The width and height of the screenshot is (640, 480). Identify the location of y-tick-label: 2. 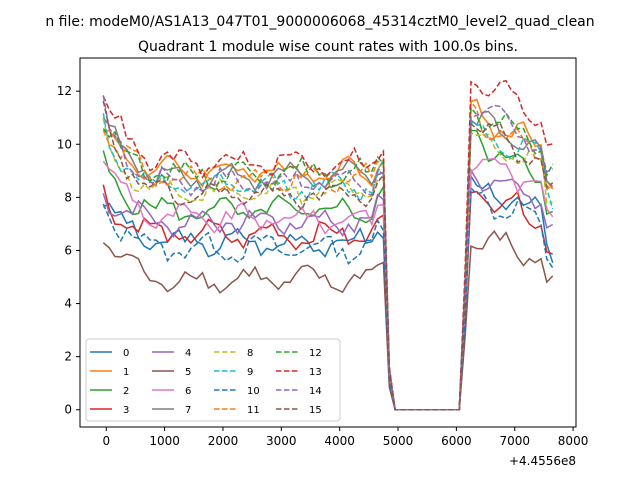
(68, 357).